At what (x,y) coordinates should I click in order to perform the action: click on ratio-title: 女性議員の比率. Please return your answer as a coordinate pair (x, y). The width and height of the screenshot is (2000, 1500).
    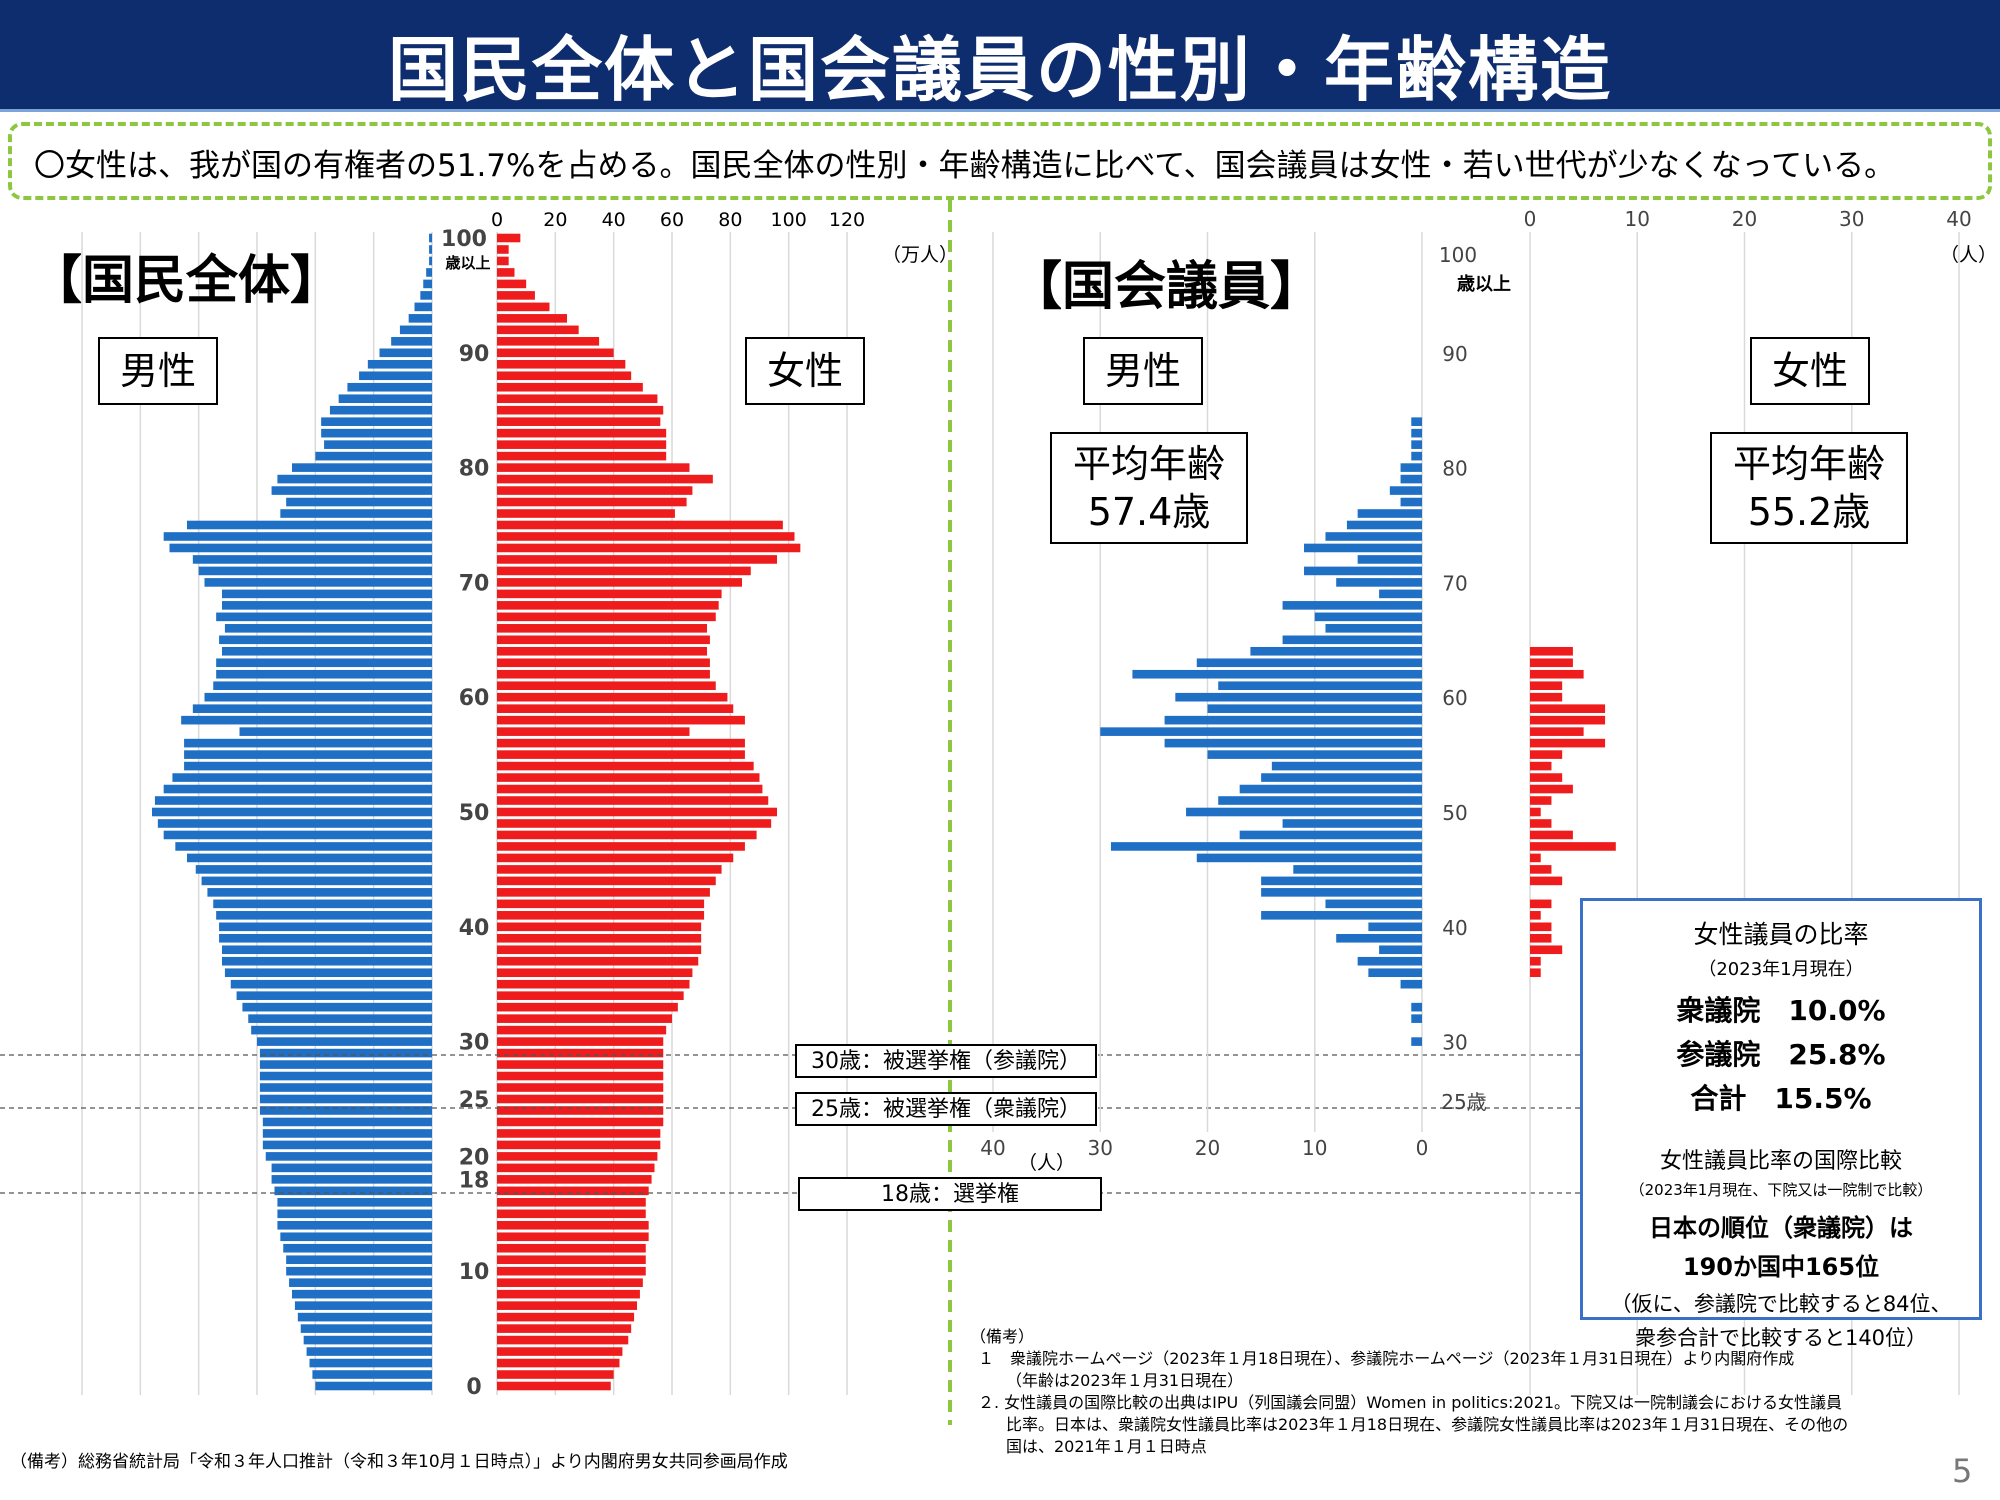
    Looking at the image, I should click on (1781, 934).